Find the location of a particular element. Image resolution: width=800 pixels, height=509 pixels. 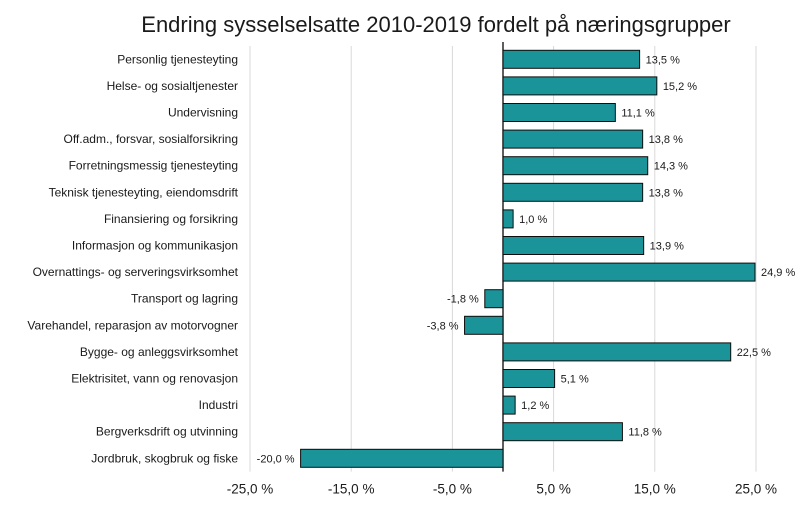

data-label: 22,5 % is located at coordinates (754, 353).